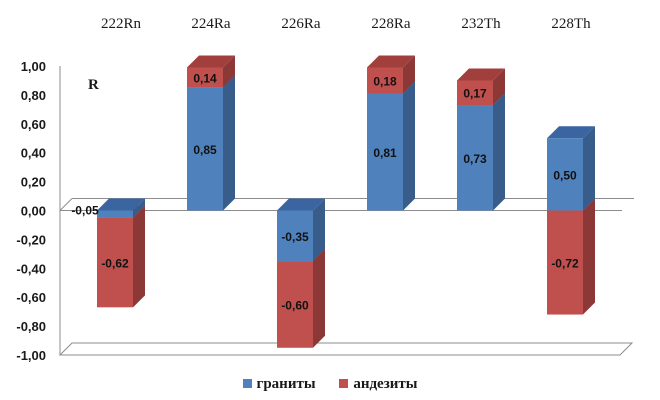 Image resolution: width=660 pixels, height=400 pixels. I want to click on category-label: 224Ra, so click(211, 24).